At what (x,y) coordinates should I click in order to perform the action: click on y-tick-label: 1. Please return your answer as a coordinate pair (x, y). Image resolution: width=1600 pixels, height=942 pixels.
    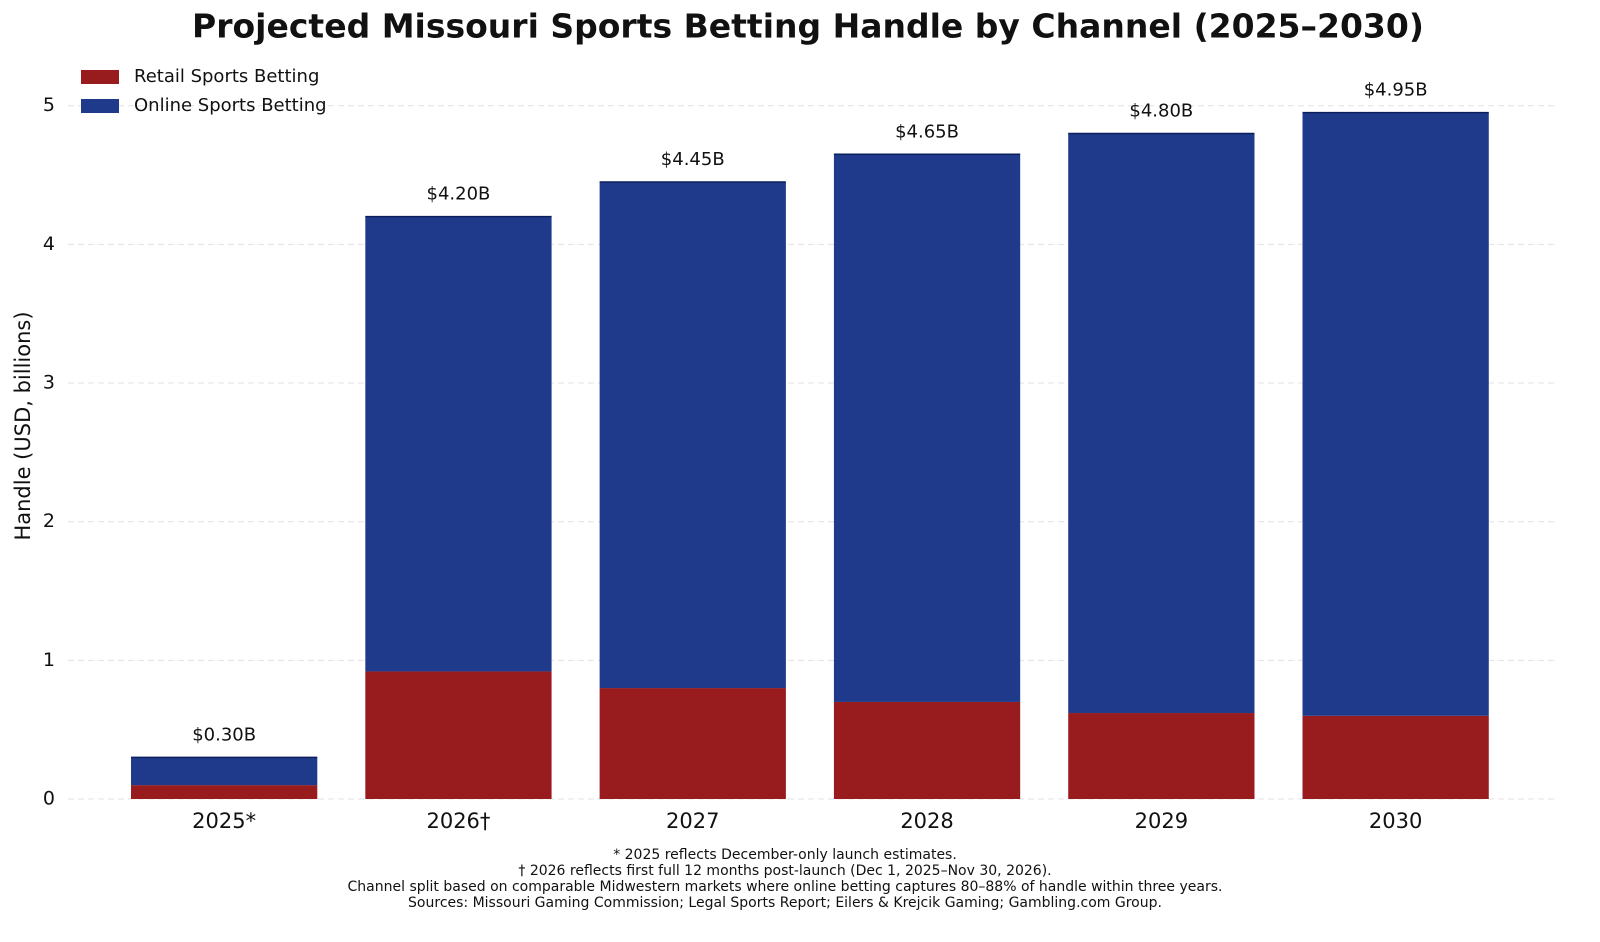
    Looking at the image, I should click on (49, 660).